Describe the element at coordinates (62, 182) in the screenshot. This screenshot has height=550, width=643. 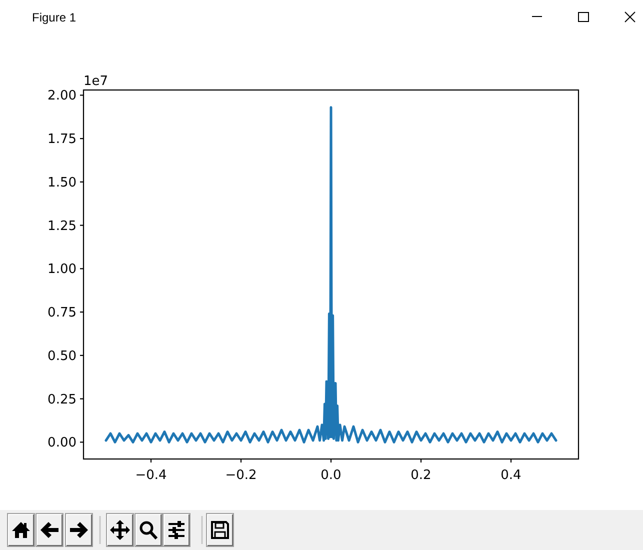
I see `y-tick-label: 1.50` at that location.